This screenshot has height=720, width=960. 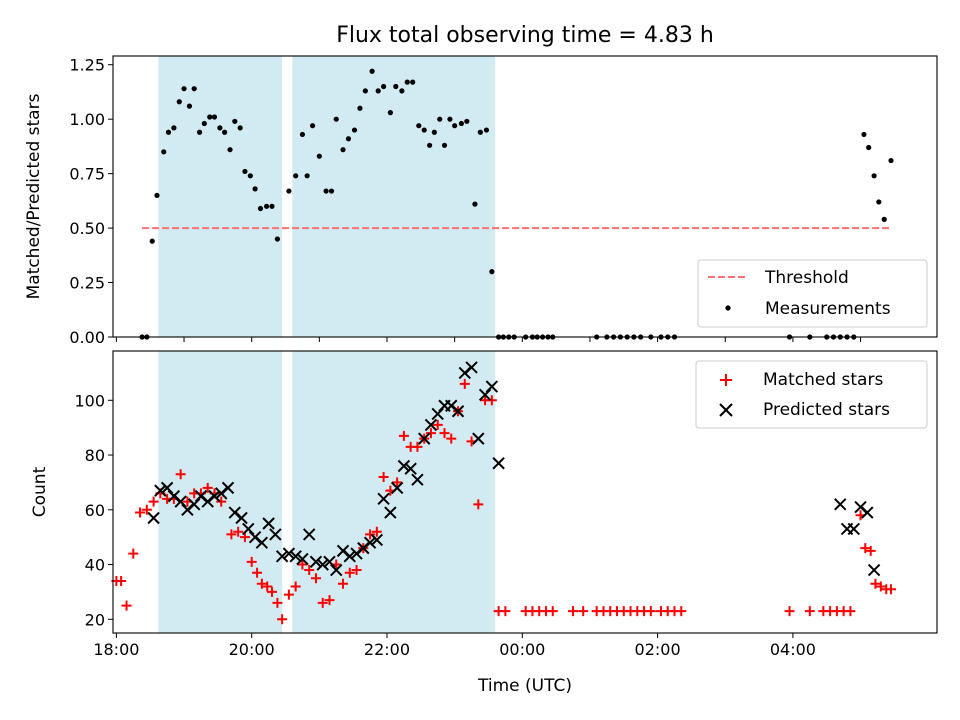 What do you see at coordinates (658, 649) in the screenshot?
I see `x-tick-label: 02:00` at bounding box center [658, 649].